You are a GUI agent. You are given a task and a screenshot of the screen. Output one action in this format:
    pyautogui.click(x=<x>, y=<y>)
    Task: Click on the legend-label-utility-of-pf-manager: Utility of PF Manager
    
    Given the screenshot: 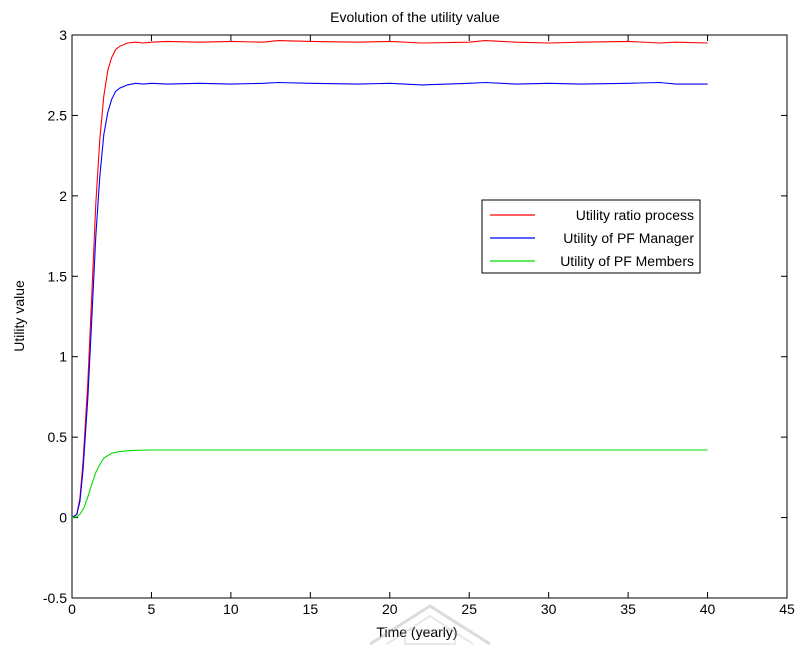 What is the action you would take?
    pyautogui.click(x=628, y=238)
    